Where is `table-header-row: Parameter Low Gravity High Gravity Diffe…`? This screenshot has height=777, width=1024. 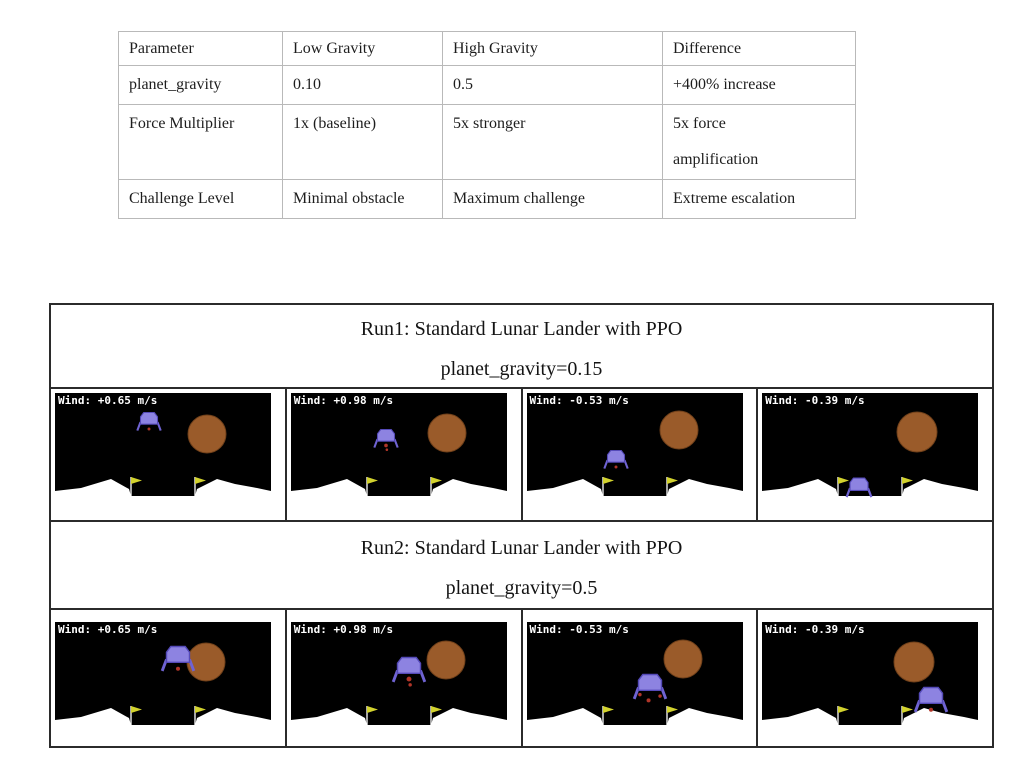 table-header-row: Parameter Low Gravity High Gravity Diffe… is located at coordinates (487, 48).